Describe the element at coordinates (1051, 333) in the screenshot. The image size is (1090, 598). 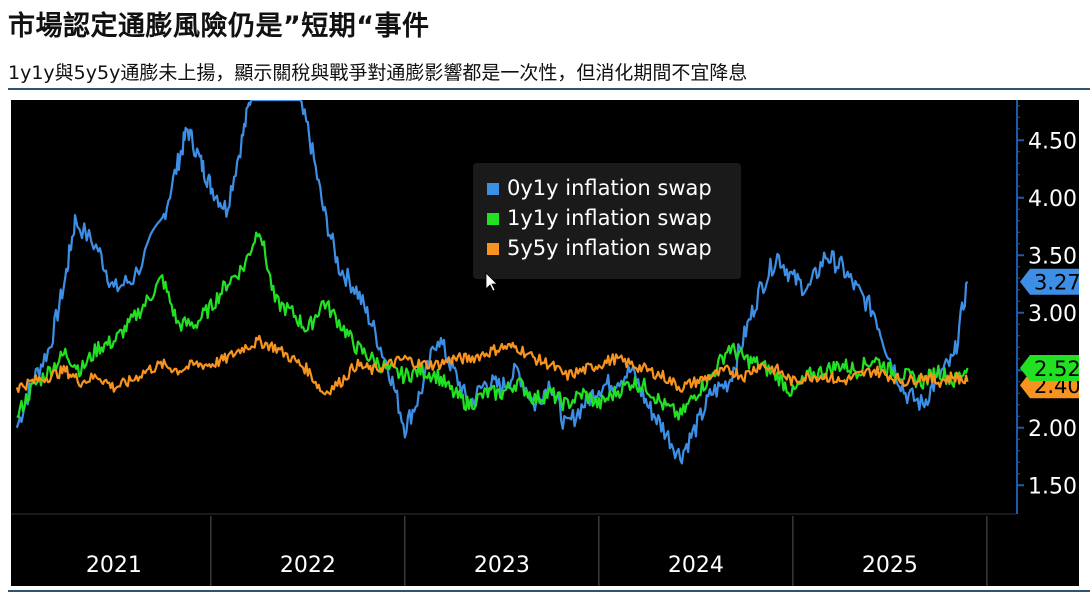
I see `last-value-labels: 2.402.523.27` at that location.